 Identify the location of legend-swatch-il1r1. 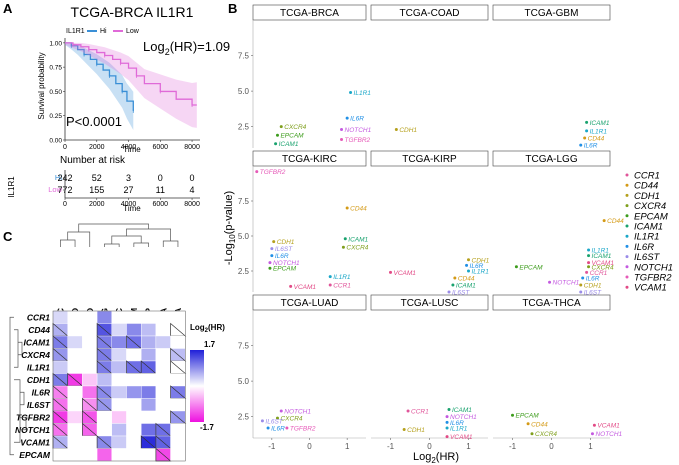
(627, 236).